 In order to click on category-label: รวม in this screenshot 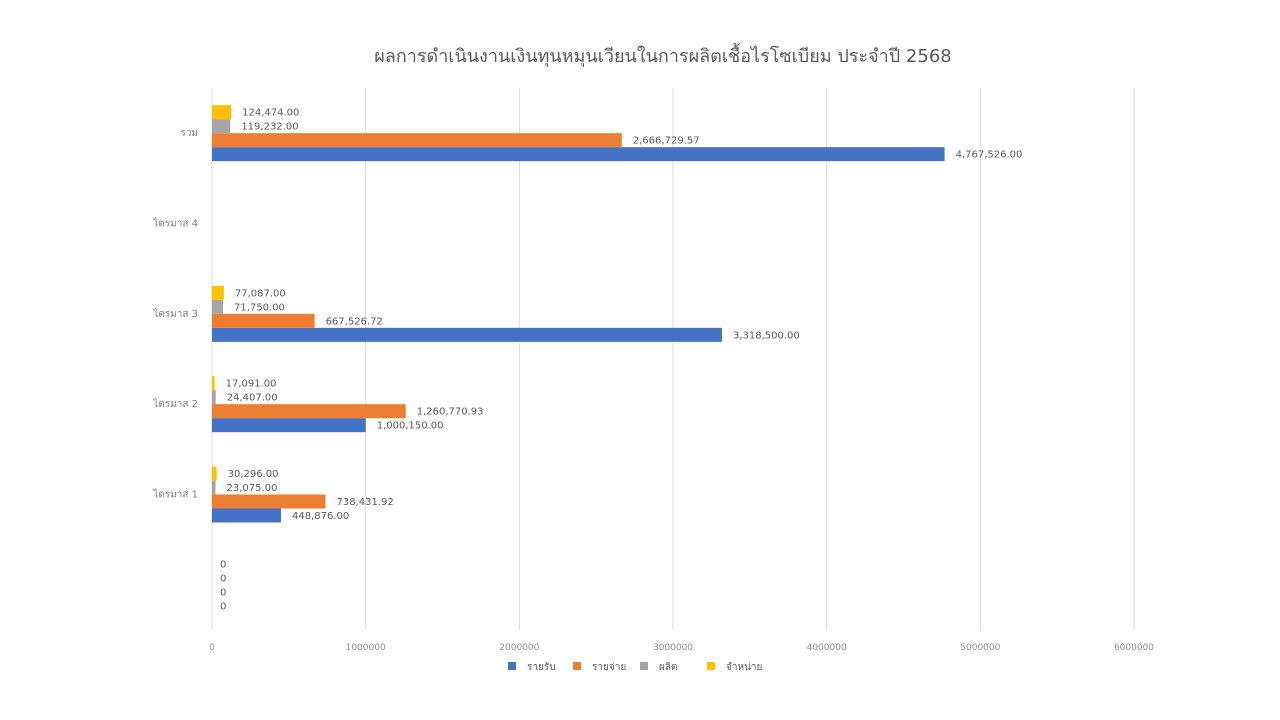, I will do `click(189, 133)`.